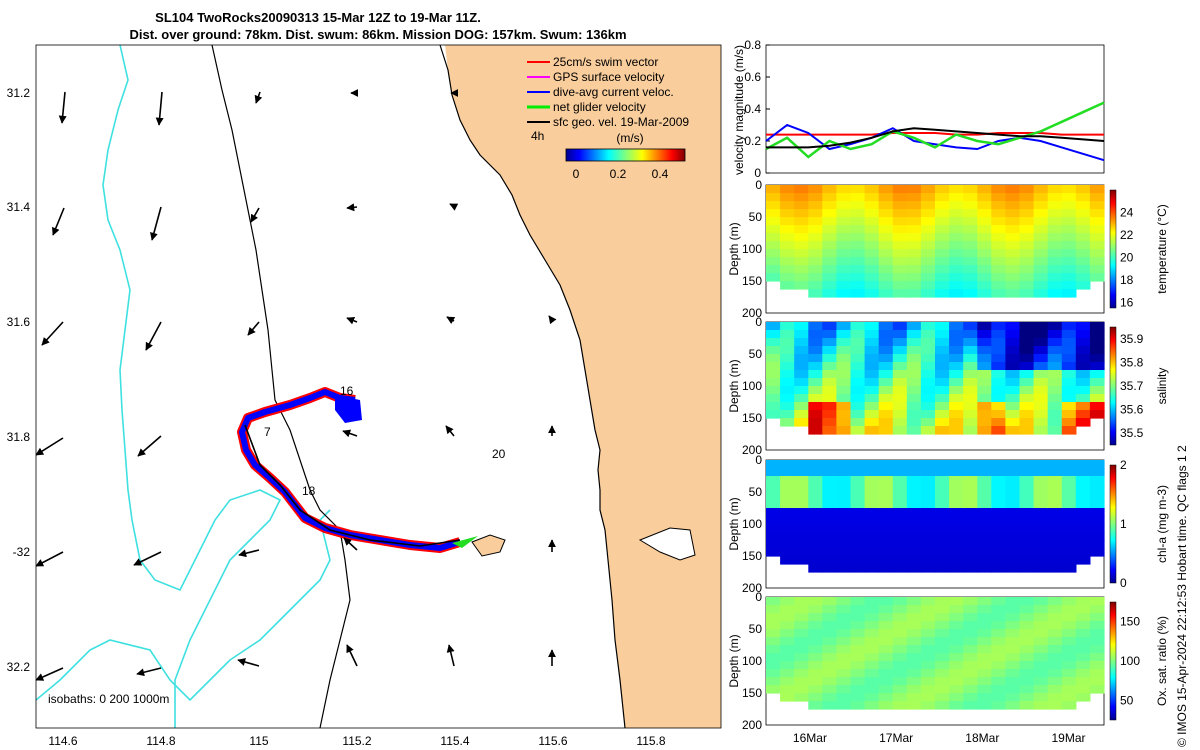 The height and width of the screenshot is (750, 1200). Describe the element at coordinates (1132, 362) in the screenshot. I see `colorbar-tick: 35.8` at that location.